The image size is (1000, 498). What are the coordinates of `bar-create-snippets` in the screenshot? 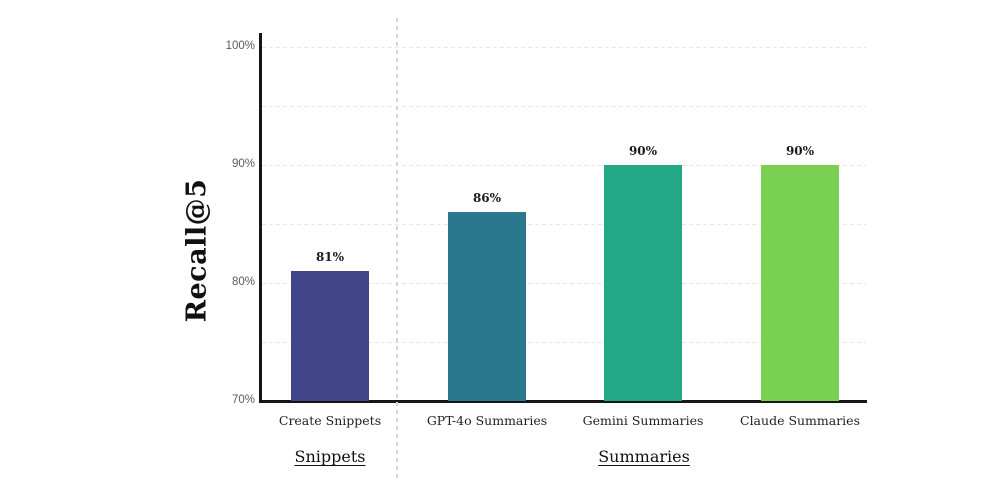 It's located at (330, 336).